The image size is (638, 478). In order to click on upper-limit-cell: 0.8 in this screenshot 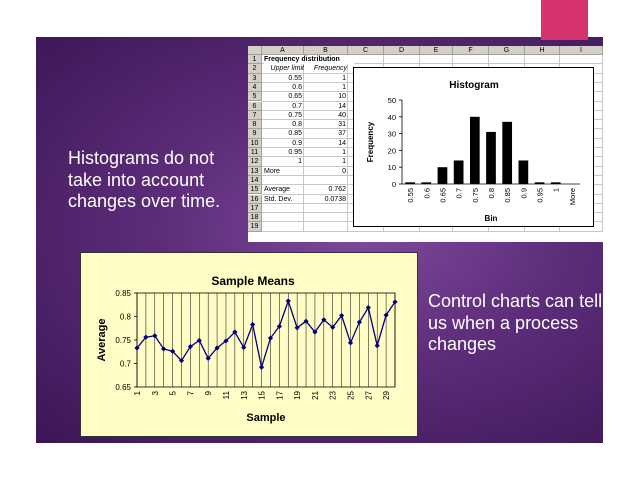, I will do `click(297, 125)`.